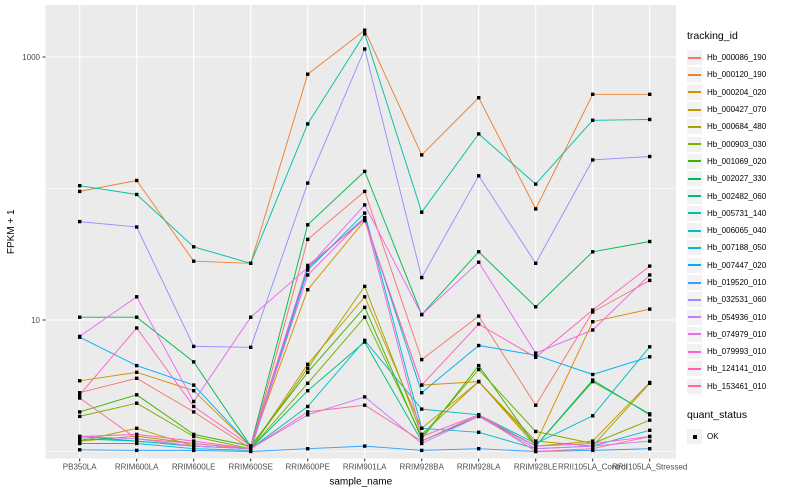 This screenshot has width=800, height=500. What do you see at coordinates (737, 317) in the screenshot?
I see `legend-item-label: Hb_054936_010` at bounding box center [737, 317].